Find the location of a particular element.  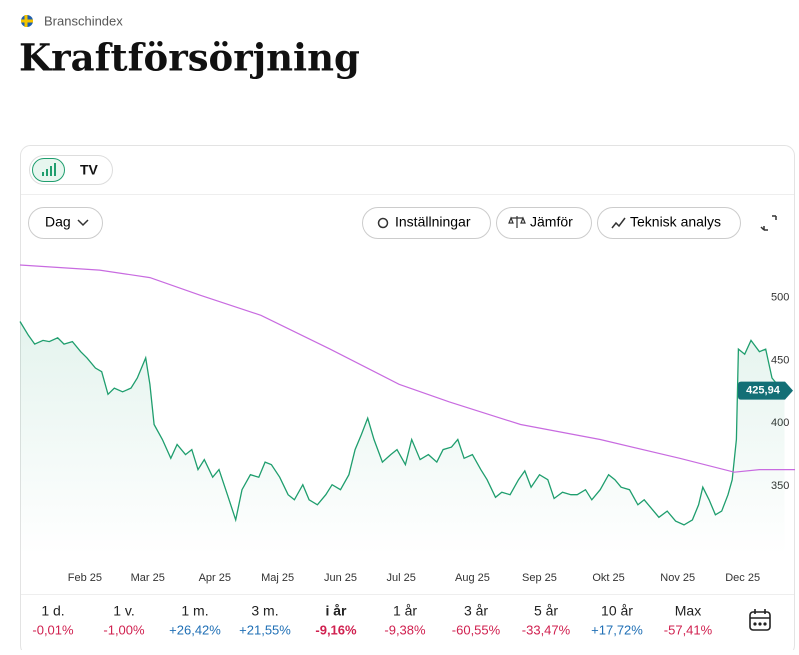

analysis-label: Teknisk analys is located at coordinates (675, 222).